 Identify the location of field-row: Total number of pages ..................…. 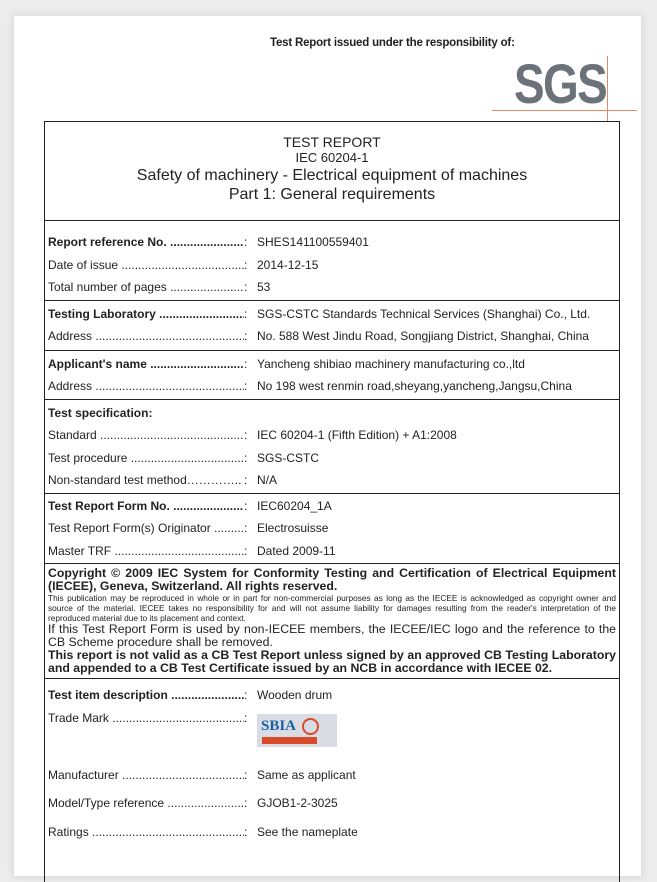
(332, 287).